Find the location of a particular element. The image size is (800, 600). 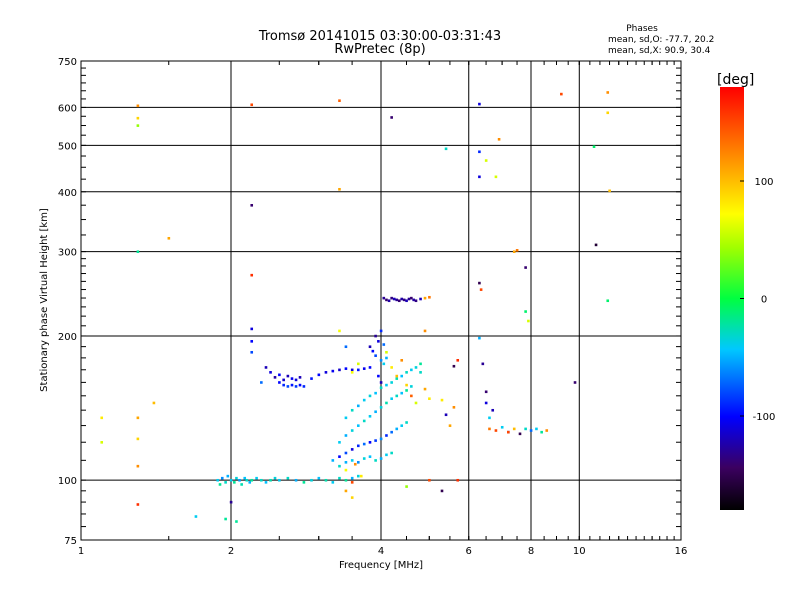

y-tick-label: 750 is located at coordinates (67, 62).